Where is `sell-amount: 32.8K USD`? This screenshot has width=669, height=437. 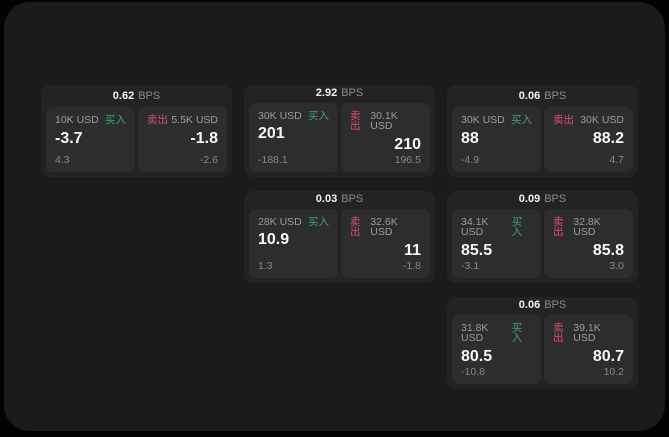
sell-amount: 32.8K USD is located at coordinates (587, 227).